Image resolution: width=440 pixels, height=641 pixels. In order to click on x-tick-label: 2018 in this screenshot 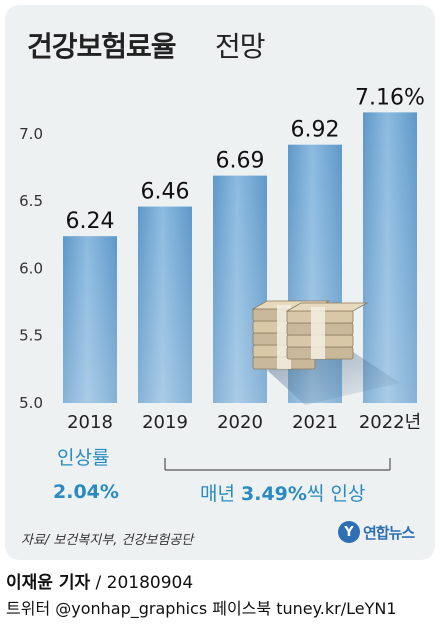, I will do `click(90, 422)`.